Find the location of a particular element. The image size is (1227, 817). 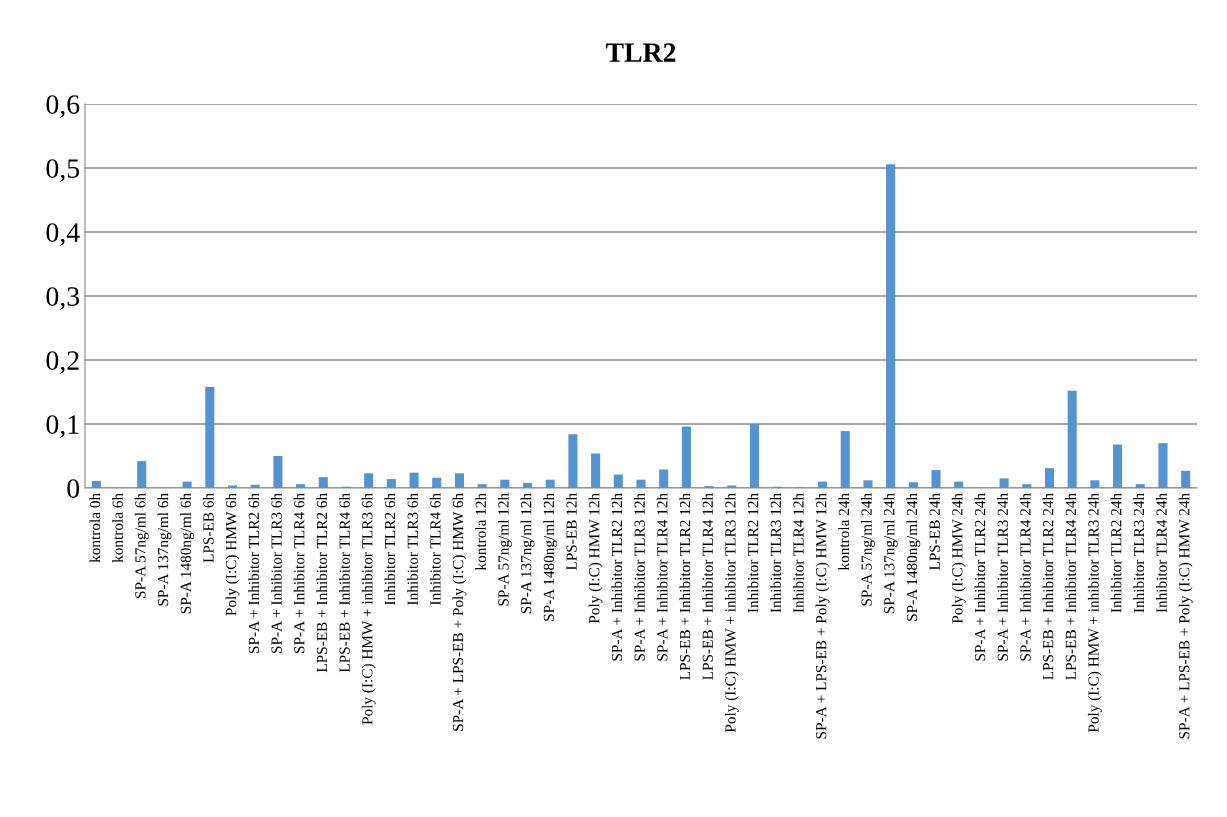

x-tick-label: Inhibitor TLR4 12h is located at coordinates (798, 553).